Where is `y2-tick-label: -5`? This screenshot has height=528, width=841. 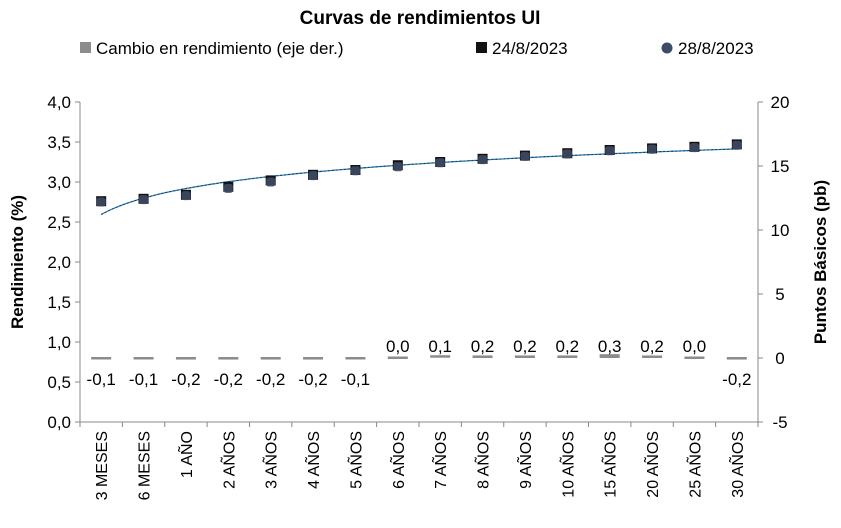 y2-tick-label: -5 is located at coordinates (779, 422).